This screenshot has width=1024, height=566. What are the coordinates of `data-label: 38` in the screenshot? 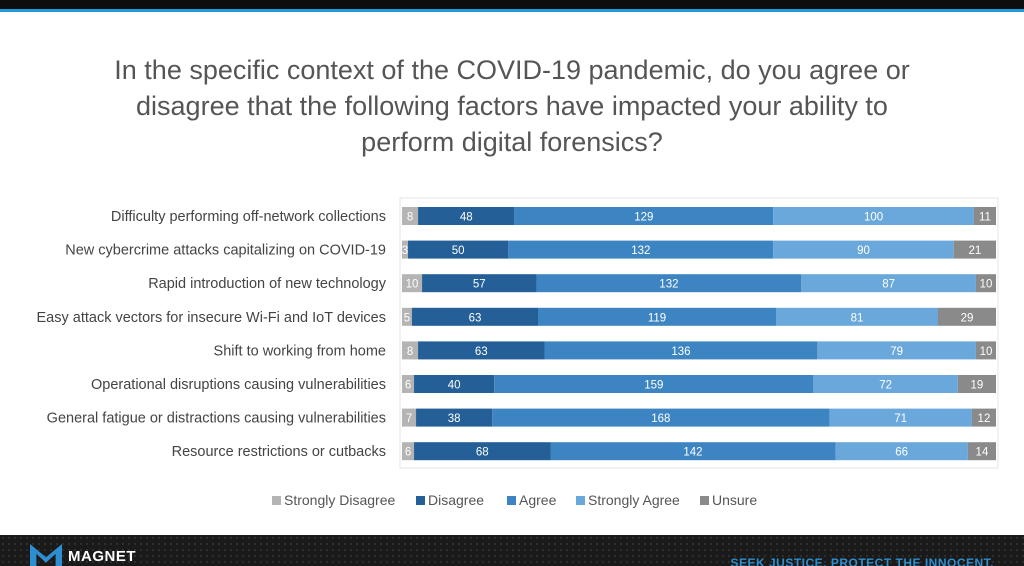 It's located at (454, 419).